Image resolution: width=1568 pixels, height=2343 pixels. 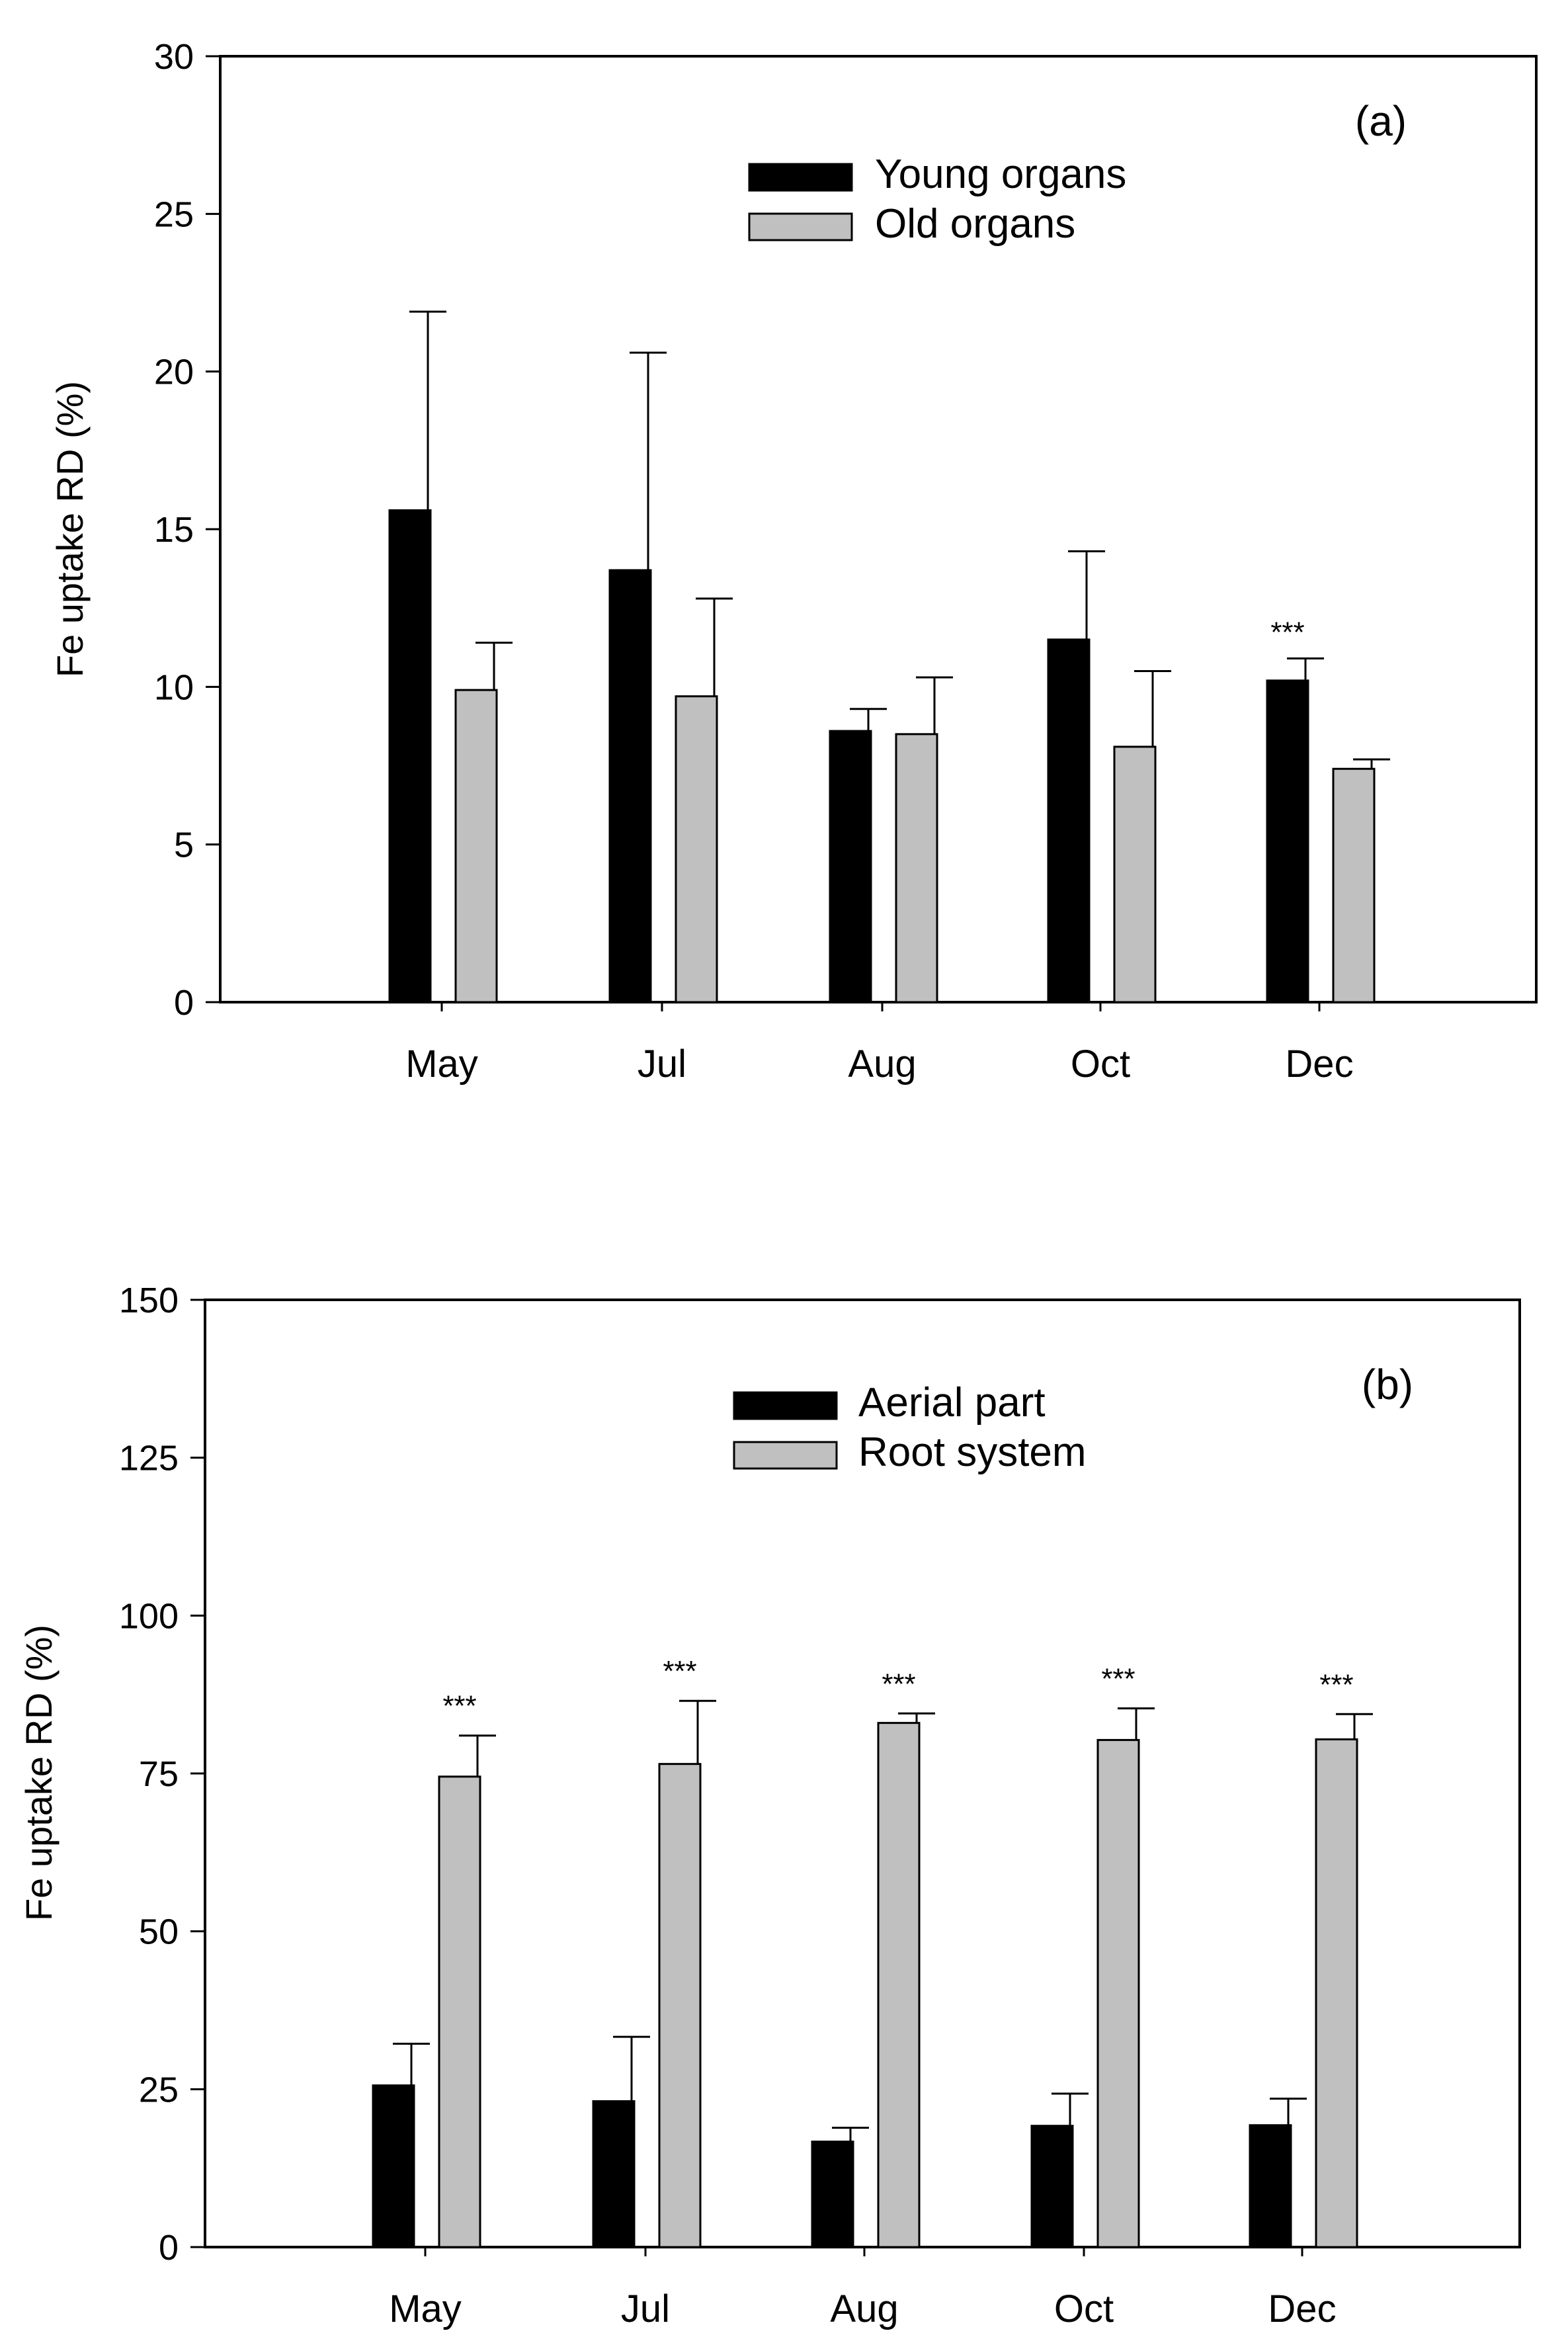 What do you see at coordinates (149, 1616) in the screenshot?
I see `y-tick-label: 100` at bounding box center [149, 1616].